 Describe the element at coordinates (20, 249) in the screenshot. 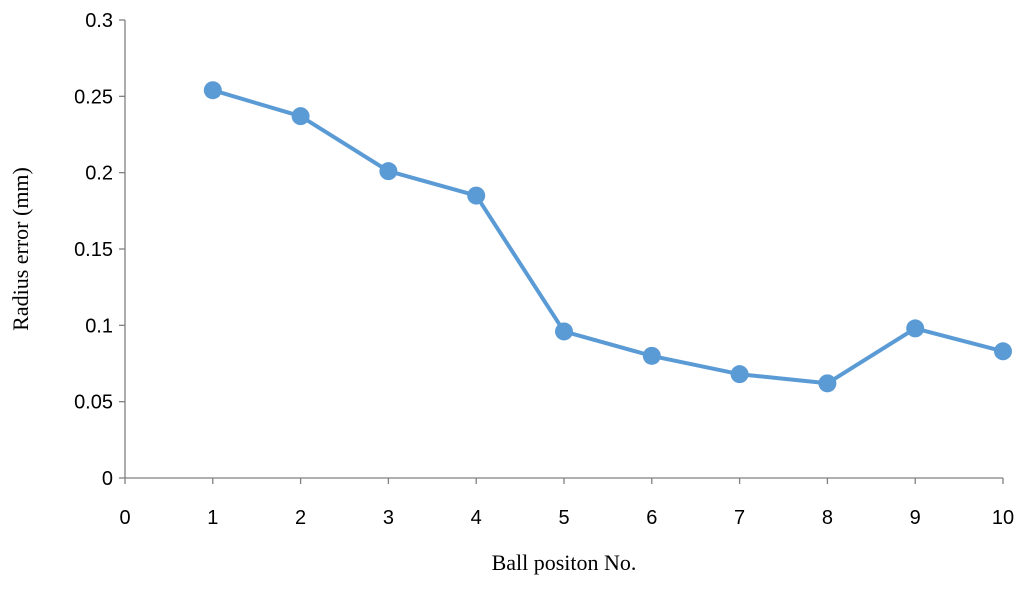

I see `y-axis-title: Radius error (mm)` at that location.